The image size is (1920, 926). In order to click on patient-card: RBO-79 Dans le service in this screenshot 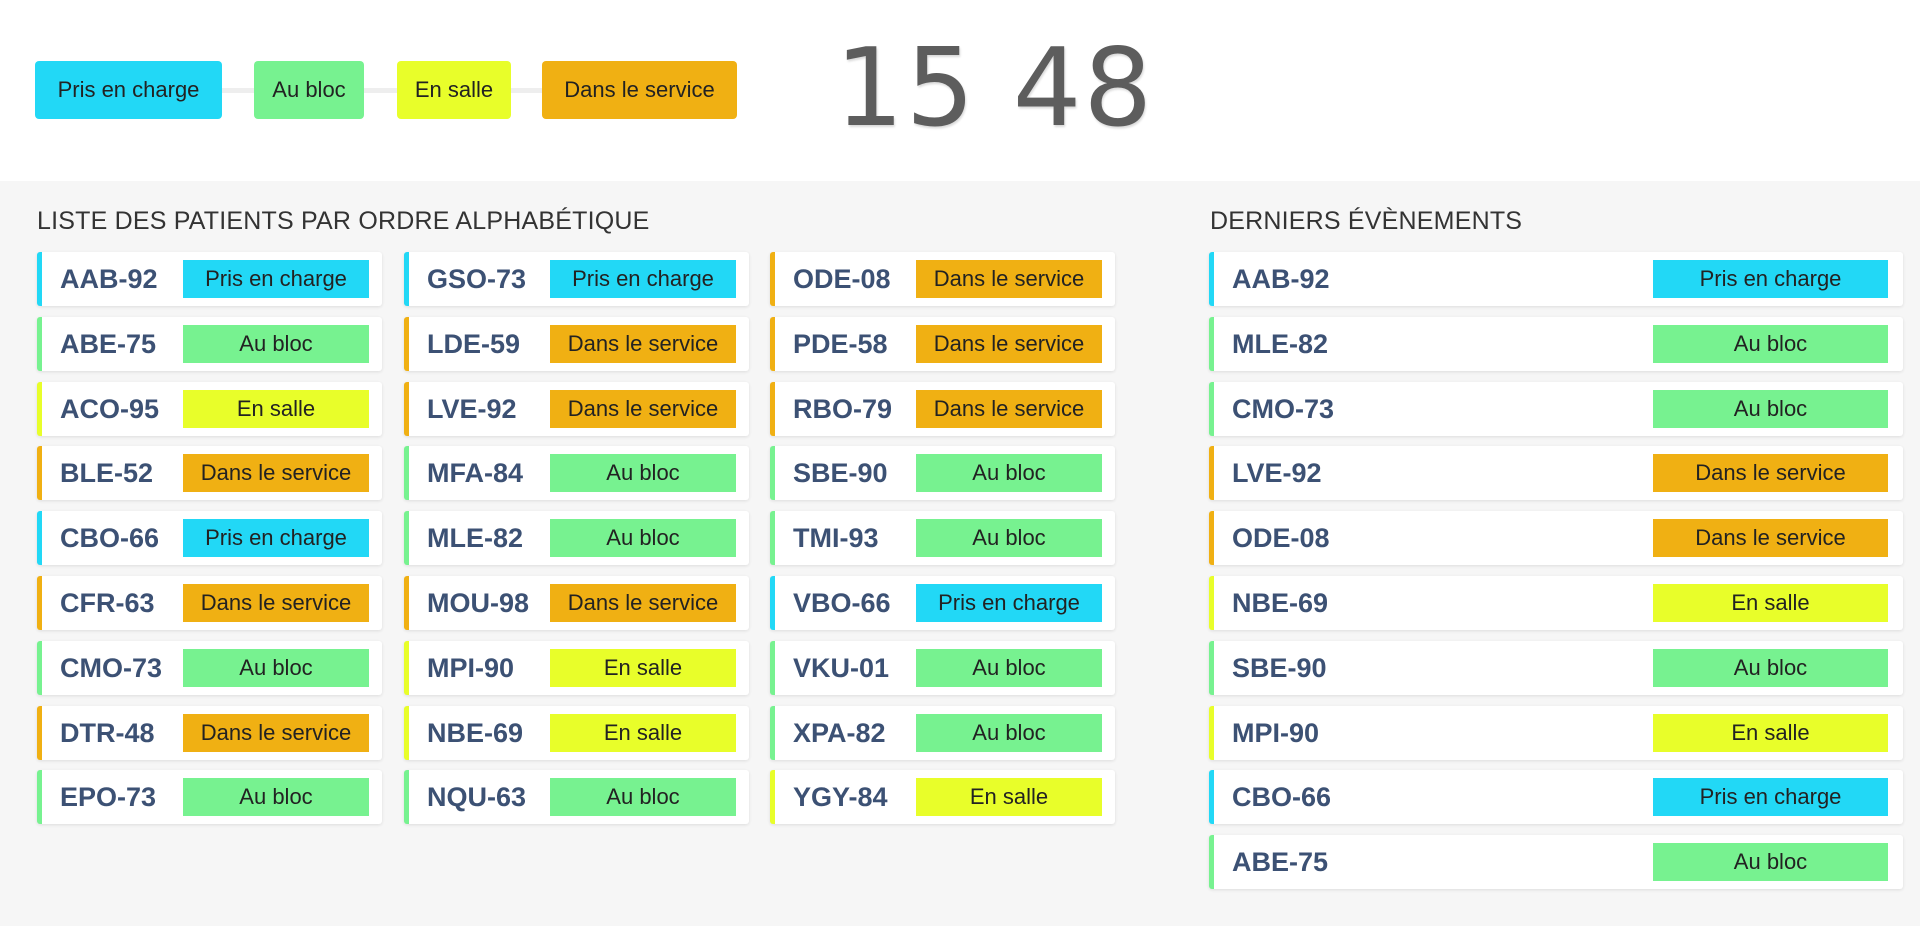, I will do `click(942, 409)`.